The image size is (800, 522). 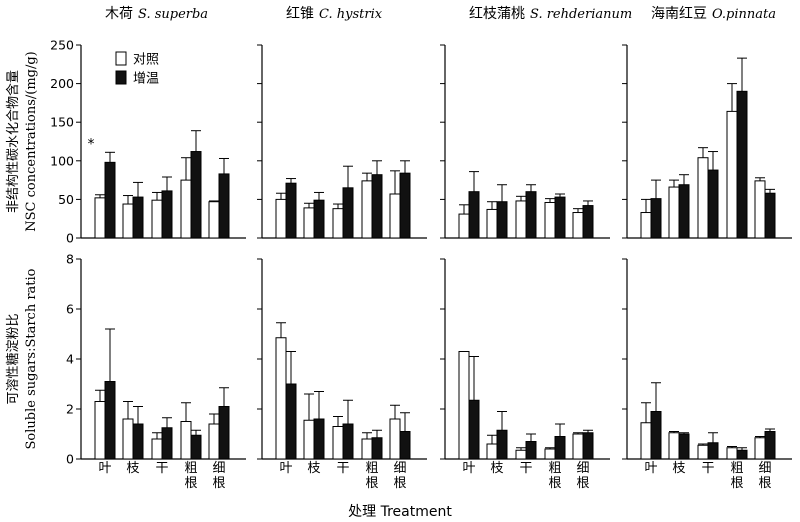 I want to click on y-tick-label: 8, so click(x=70, y=259).